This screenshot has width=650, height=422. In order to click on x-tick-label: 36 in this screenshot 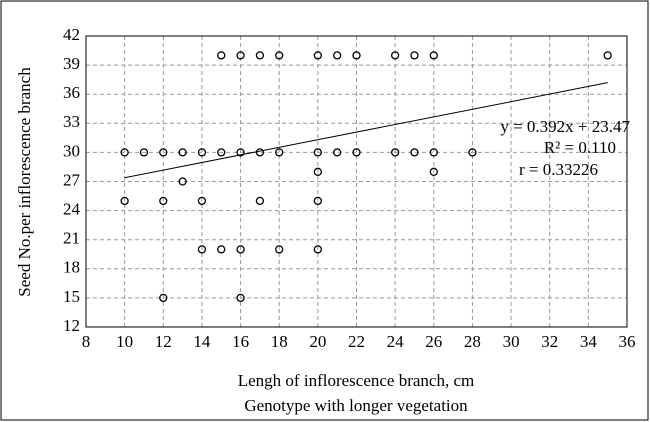, I will do `click(627, 341)`.